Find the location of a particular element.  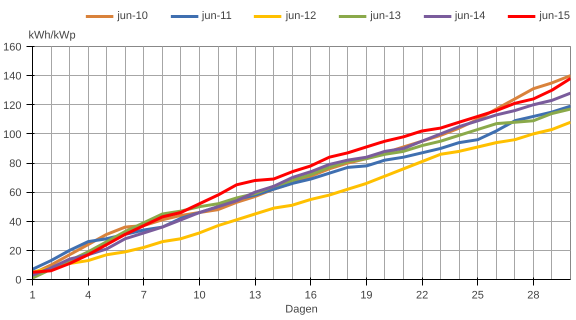

y-tick-label: 100 is located at coordinates (12, 134).